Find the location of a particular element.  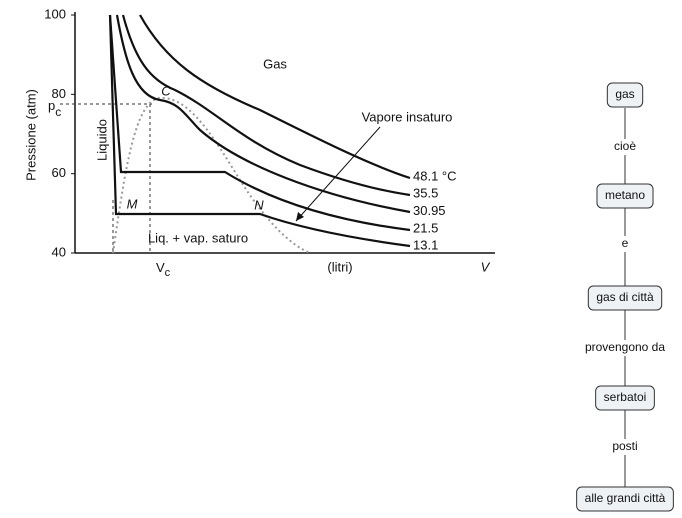

isotherm-label: 48.1 °C is located at coordinates (435, 175).